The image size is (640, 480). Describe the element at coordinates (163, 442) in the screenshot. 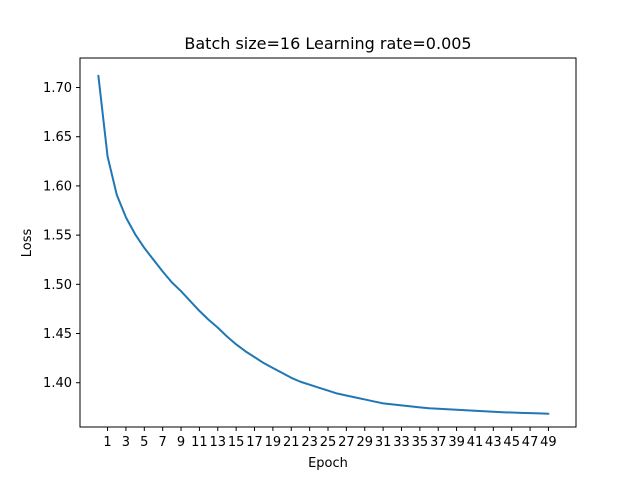

I see `x-tick-label: 7` at that location.